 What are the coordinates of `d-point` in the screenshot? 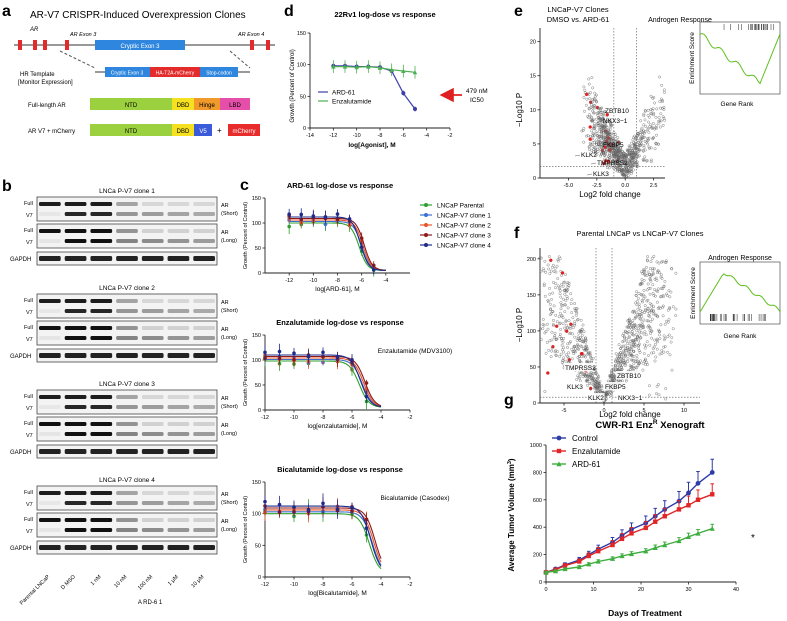 It's located at (415, 72).